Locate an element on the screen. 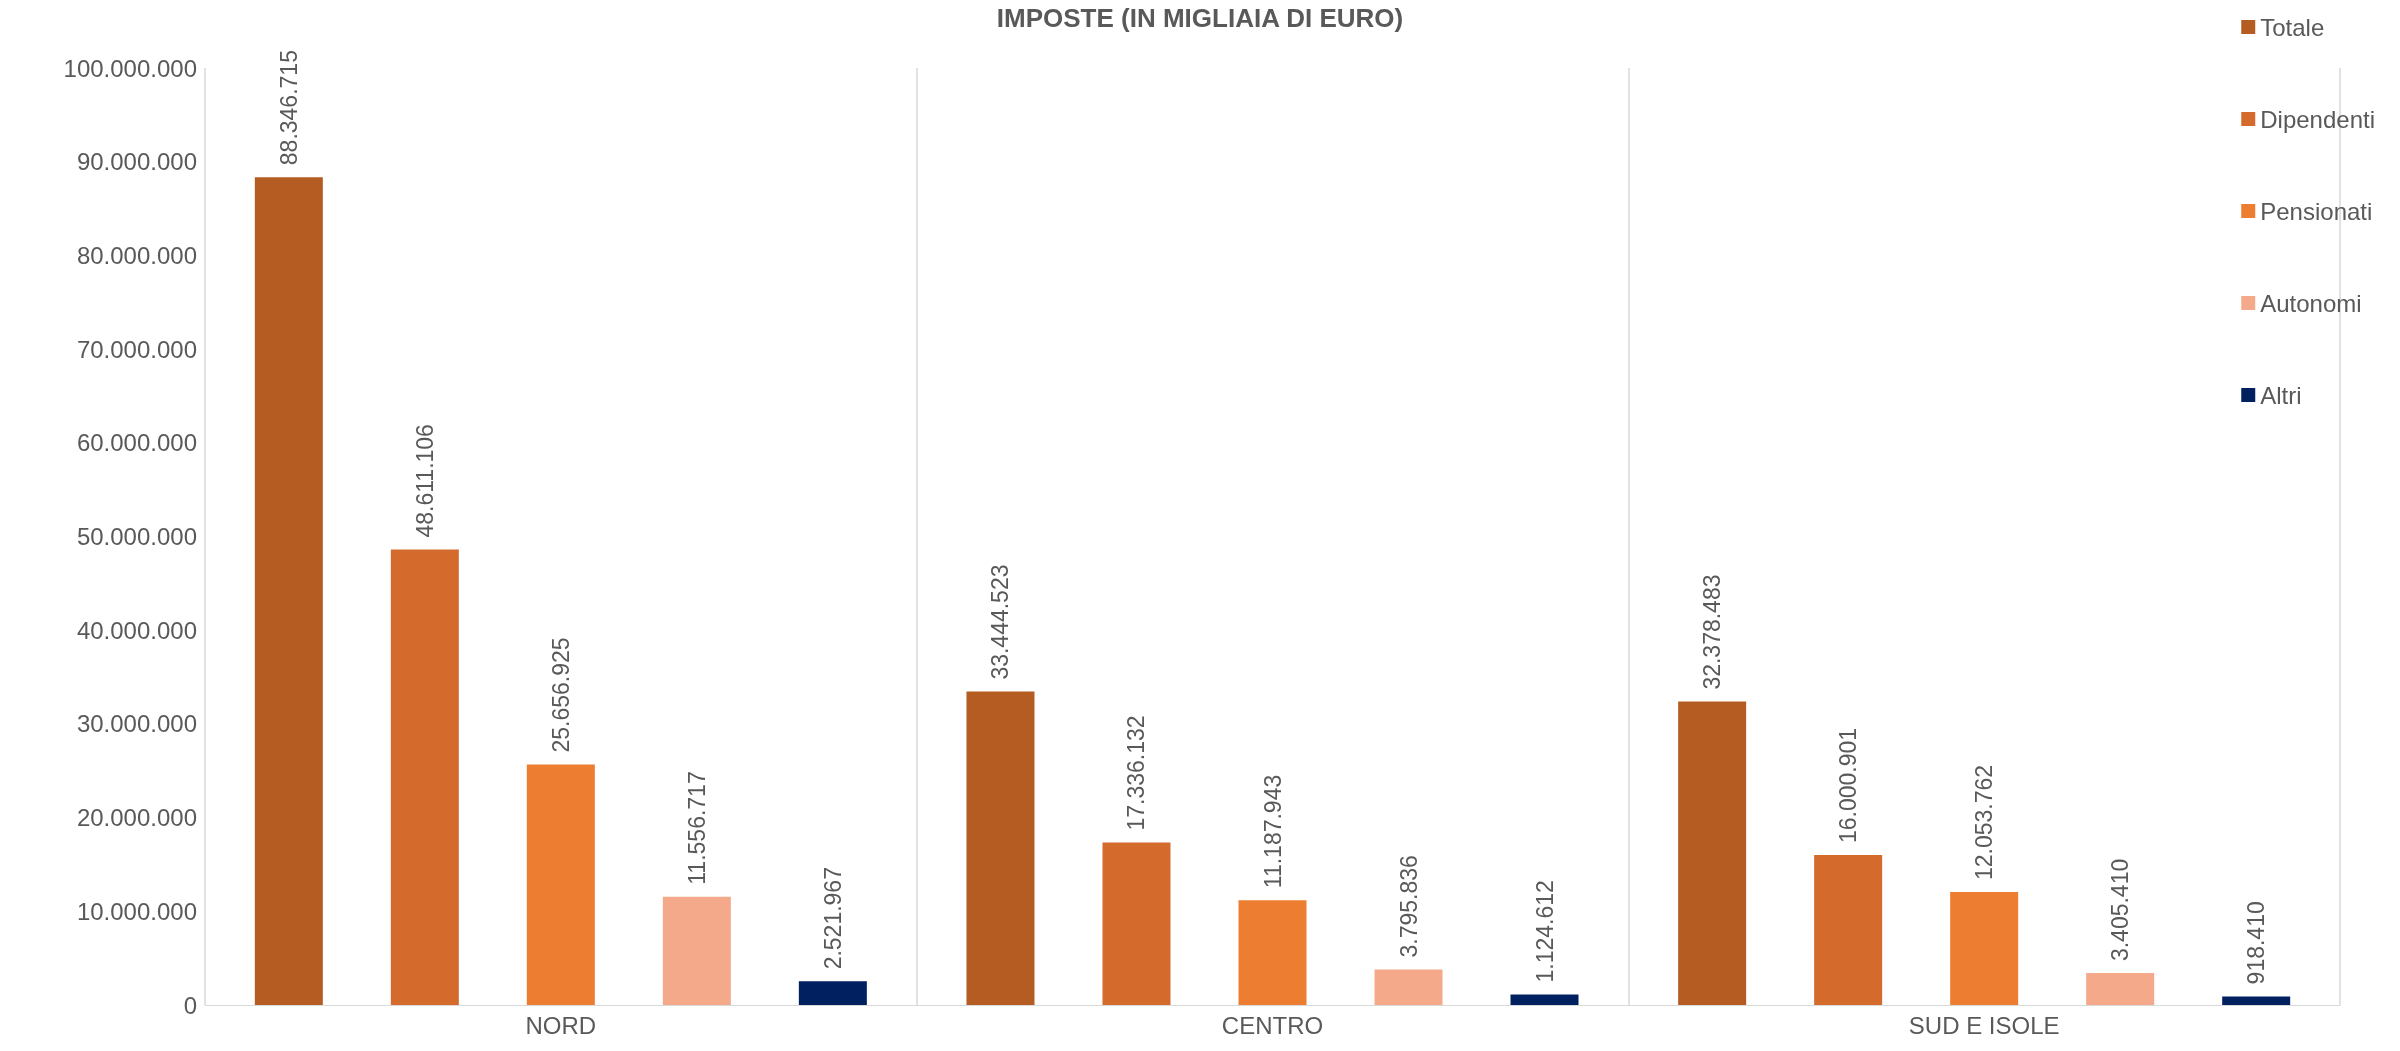 This screenshot has height=1051, width=2400. data-label: 12.053.762 is located at coordinates (1984, 822).